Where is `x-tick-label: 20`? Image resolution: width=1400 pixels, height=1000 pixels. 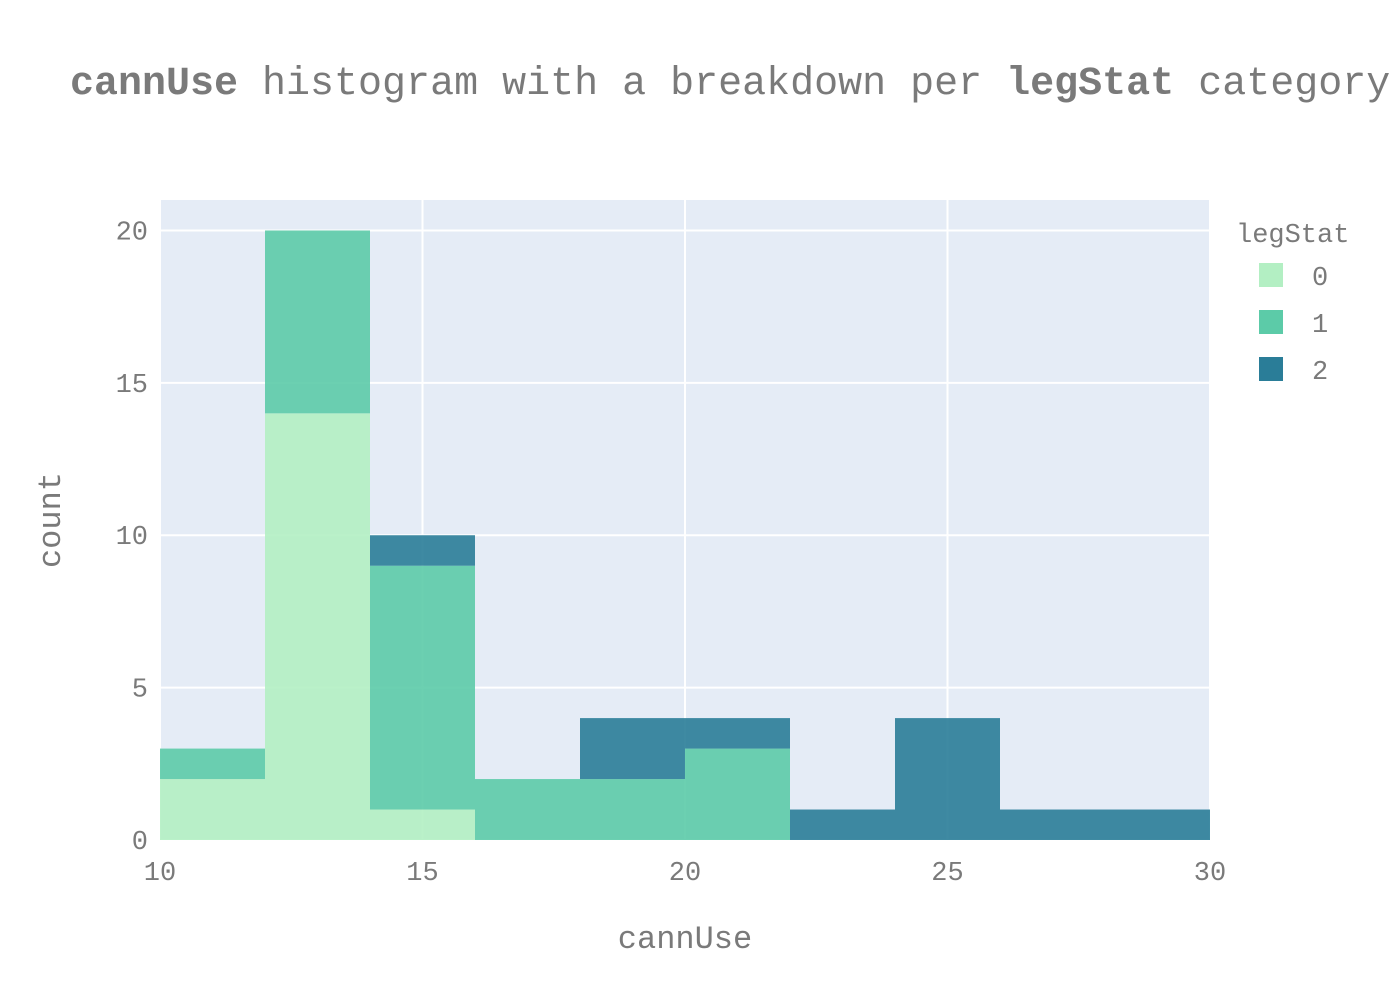 x-tick-label: 20 is located at coordinates (685, 874).